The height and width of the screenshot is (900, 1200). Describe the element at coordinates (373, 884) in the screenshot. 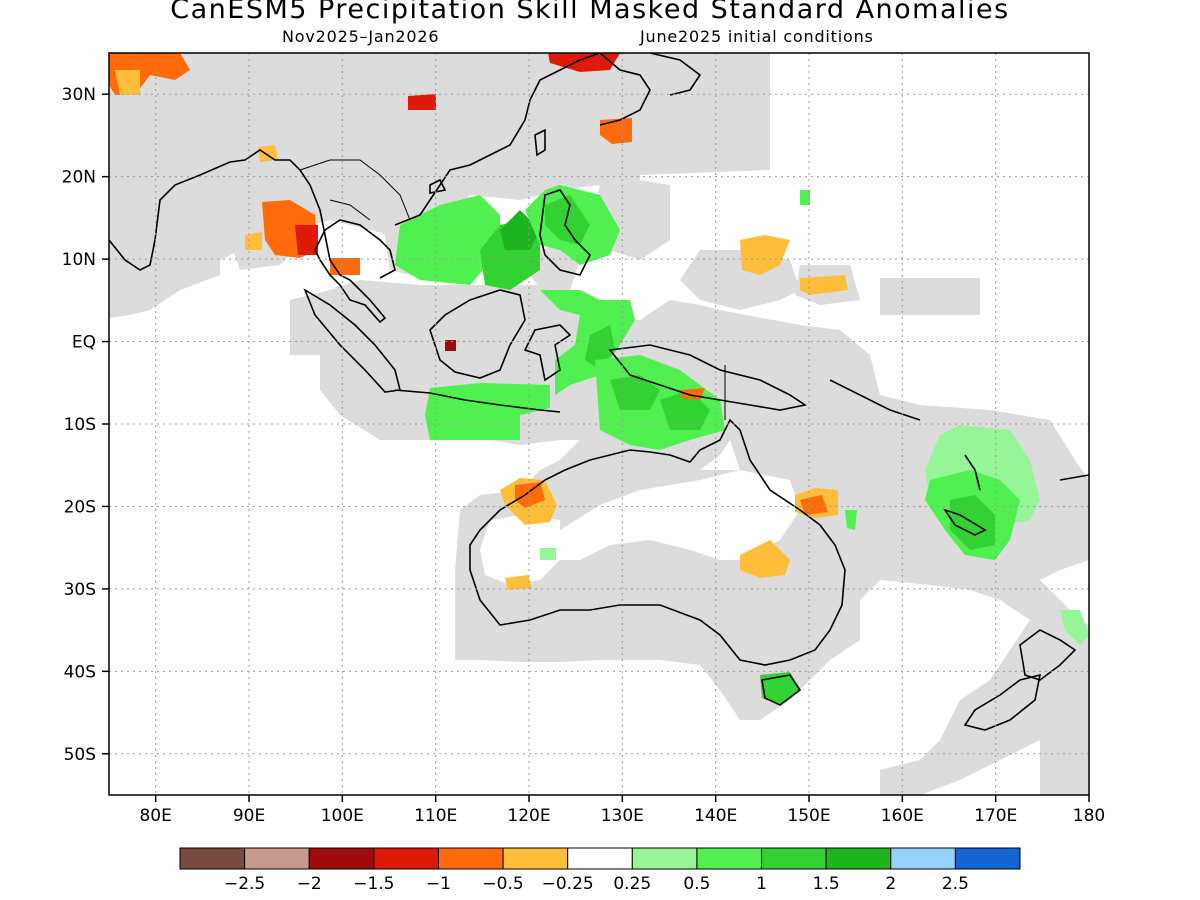

I see `colorbar-label: −1.5` at that location.